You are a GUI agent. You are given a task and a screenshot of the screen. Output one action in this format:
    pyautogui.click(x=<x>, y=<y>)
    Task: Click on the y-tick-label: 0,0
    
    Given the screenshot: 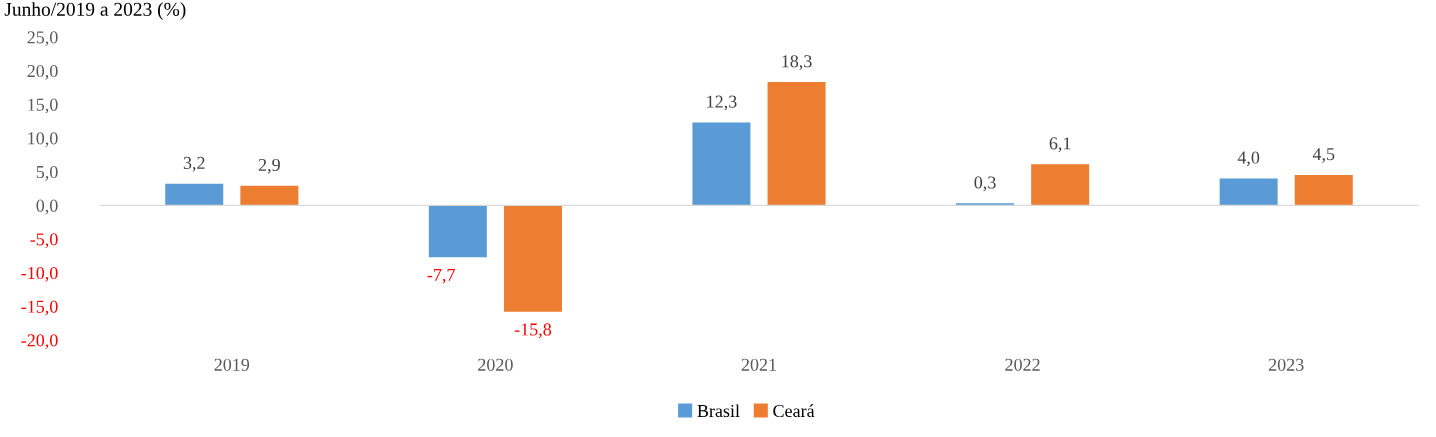 What is the action you would take?
    pyautogui.click(x=47, y=207)
    